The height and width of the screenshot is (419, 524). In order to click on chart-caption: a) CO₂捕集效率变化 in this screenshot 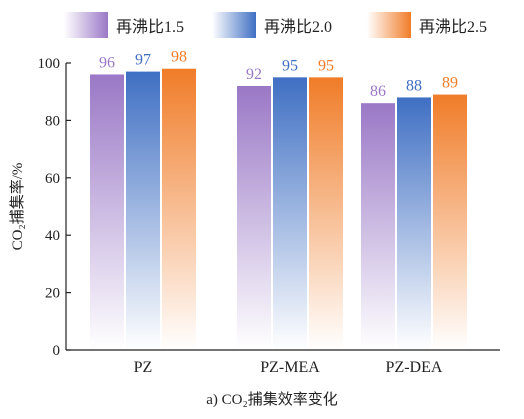, I will do `click(271, 399)`.